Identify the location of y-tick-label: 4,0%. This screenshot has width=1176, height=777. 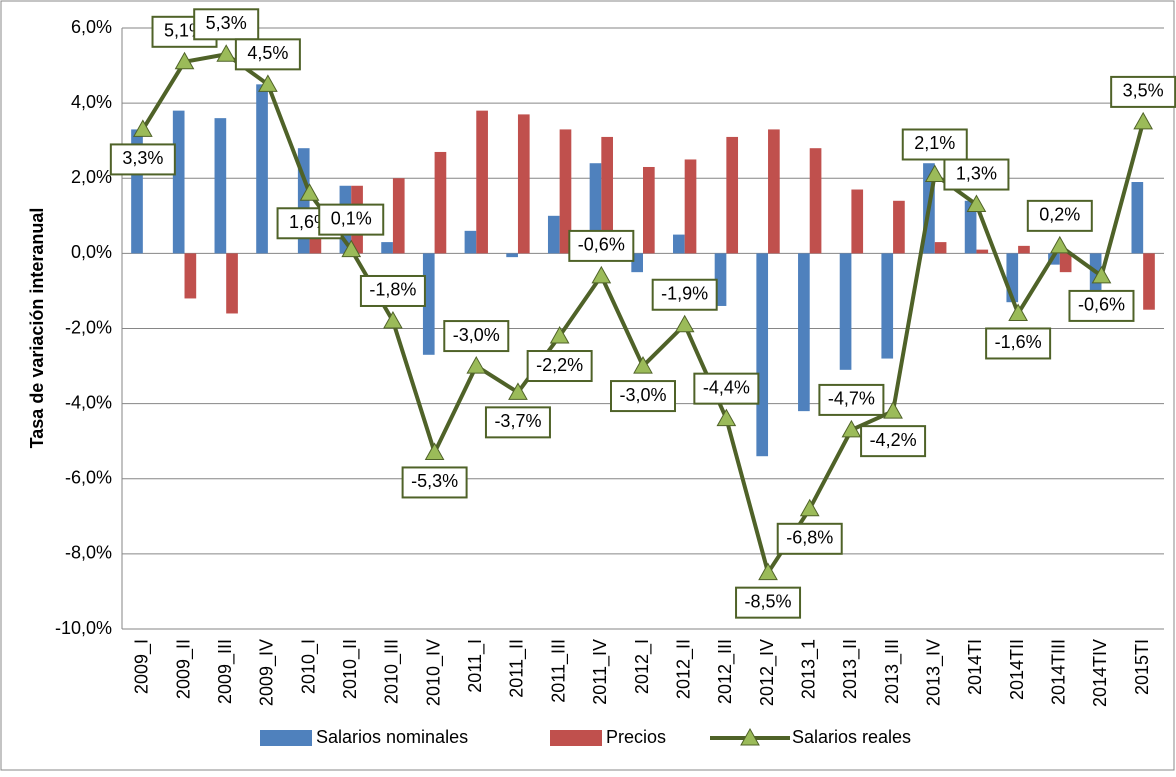
(91, 102).